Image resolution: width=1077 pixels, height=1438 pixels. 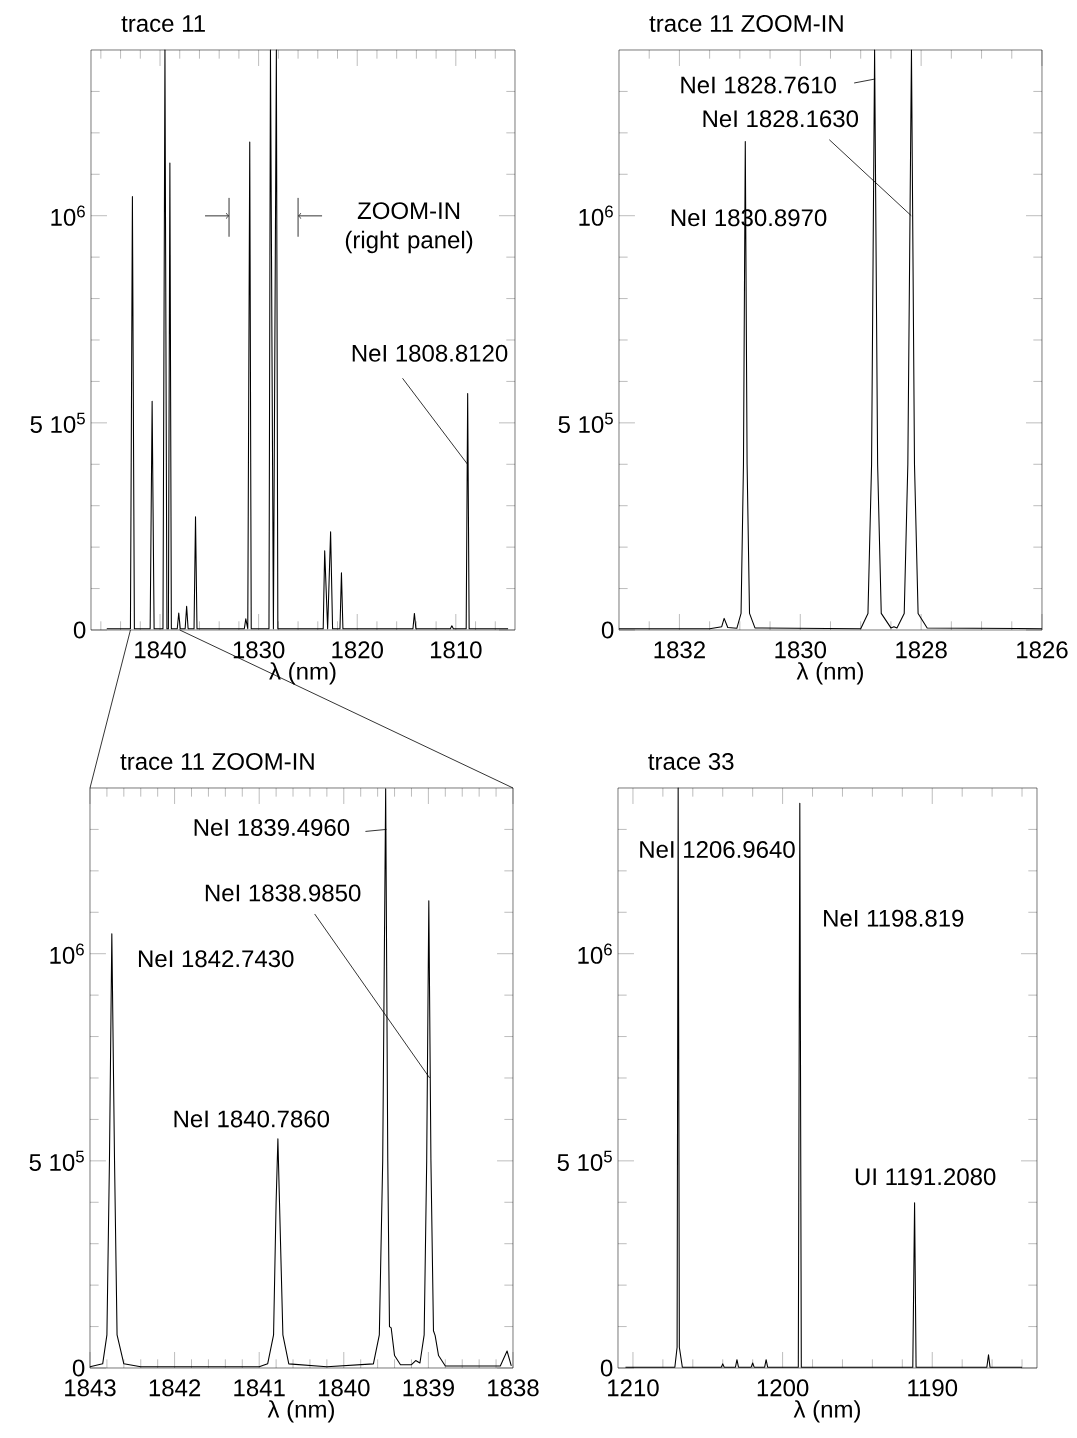 What do you see at coordinates (1042, 650) in the screenshot?
I see `x-tick-label: 1826` at bounding box center [1042, 650].